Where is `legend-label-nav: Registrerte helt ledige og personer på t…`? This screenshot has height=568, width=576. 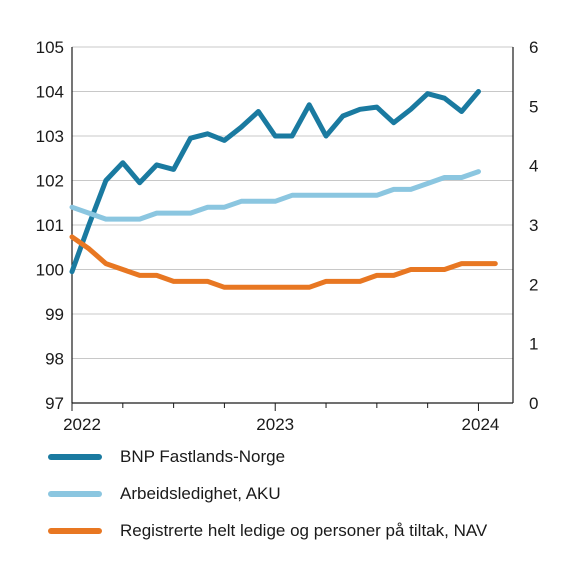
legend-label-nav: Registrerte helt ledige og personer på t… is located at coordinates (304, 530).